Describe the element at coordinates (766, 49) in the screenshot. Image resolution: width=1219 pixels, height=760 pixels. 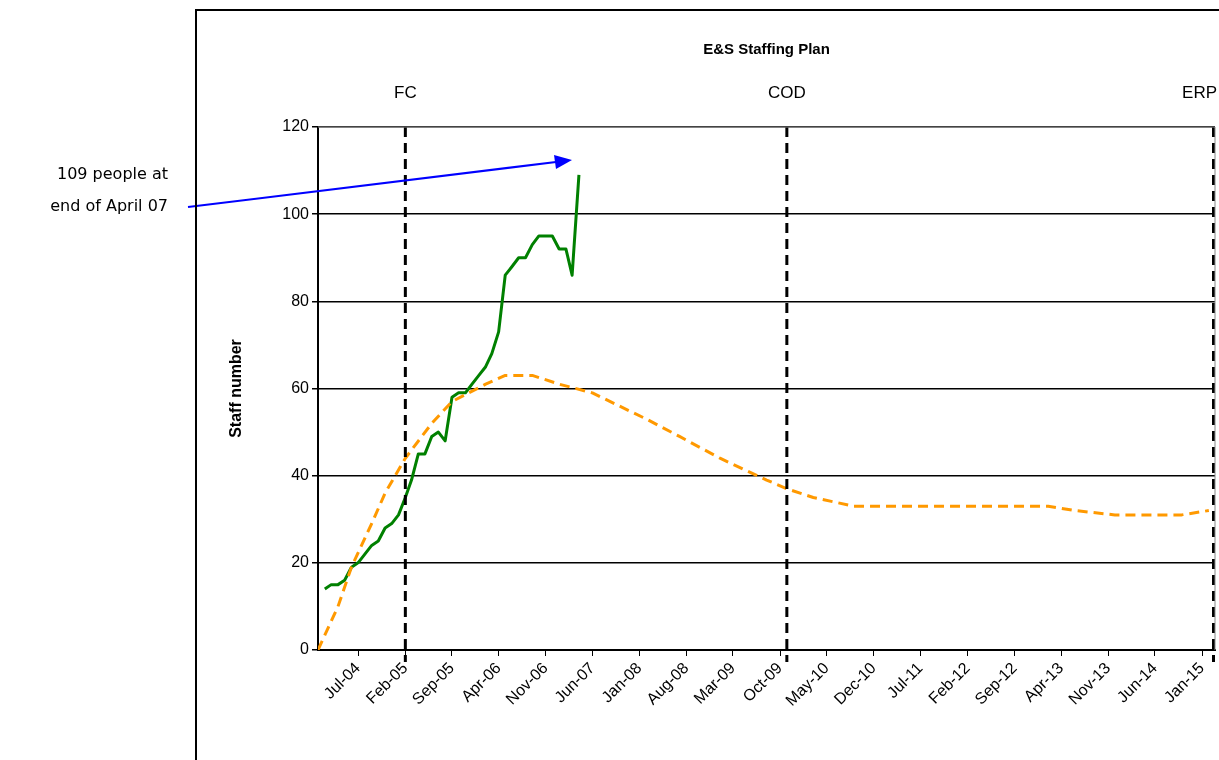
I see `chart-title: E&S Staffing Plan` at that location.